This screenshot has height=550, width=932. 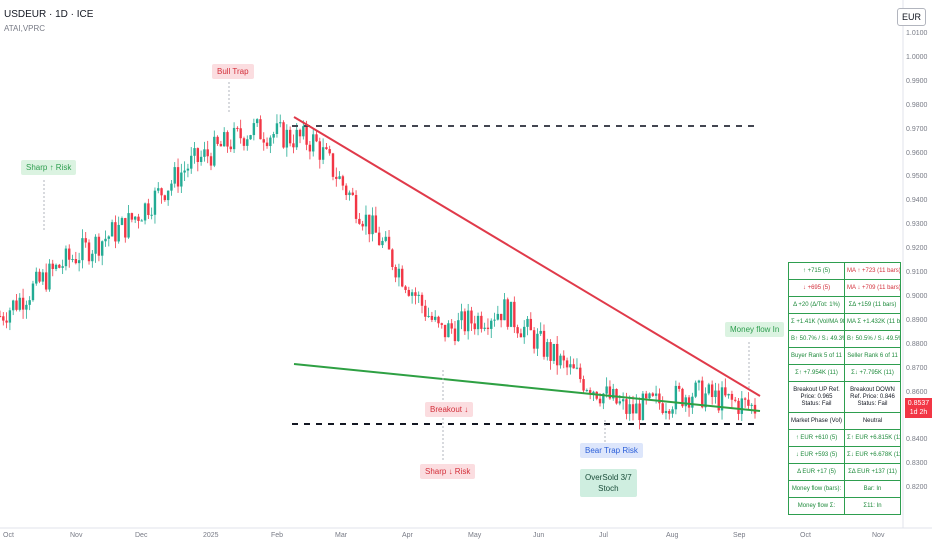 I want to click on oversold-sub: Stoch, so click(x=608, y=488).